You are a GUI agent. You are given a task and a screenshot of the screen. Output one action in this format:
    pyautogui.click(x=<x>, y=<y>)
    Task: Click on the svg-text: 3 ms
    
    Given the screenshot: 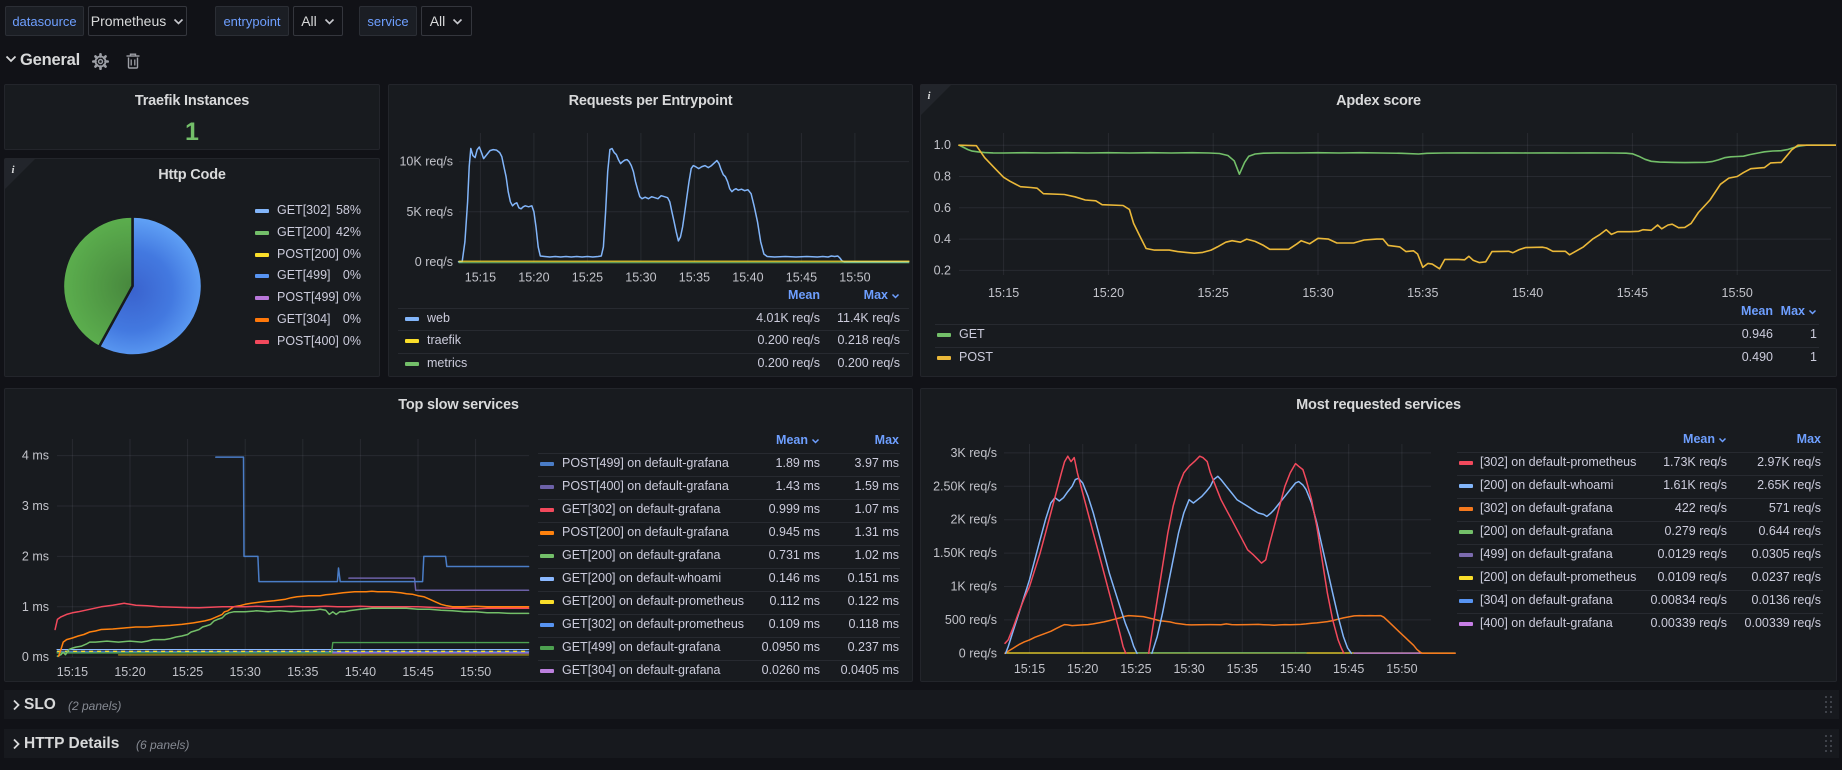 What is the action you would take?
    pyautogui.click(x=35, y=506)
    